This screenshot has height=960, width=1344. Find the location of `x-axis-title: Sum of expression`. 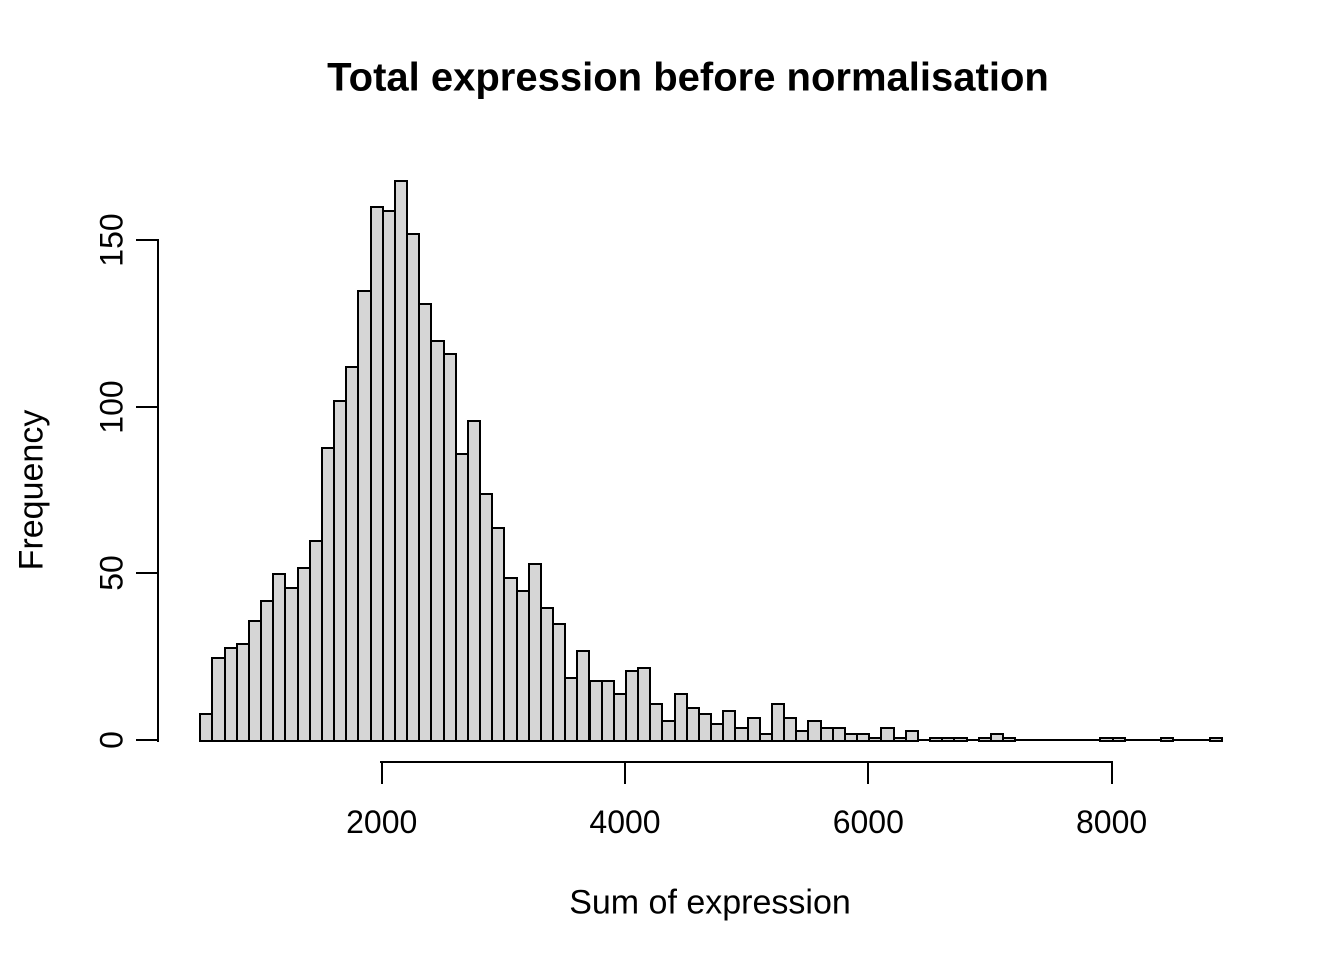

x-axis-title: Sum of expression is located at coordinates (710, 902).